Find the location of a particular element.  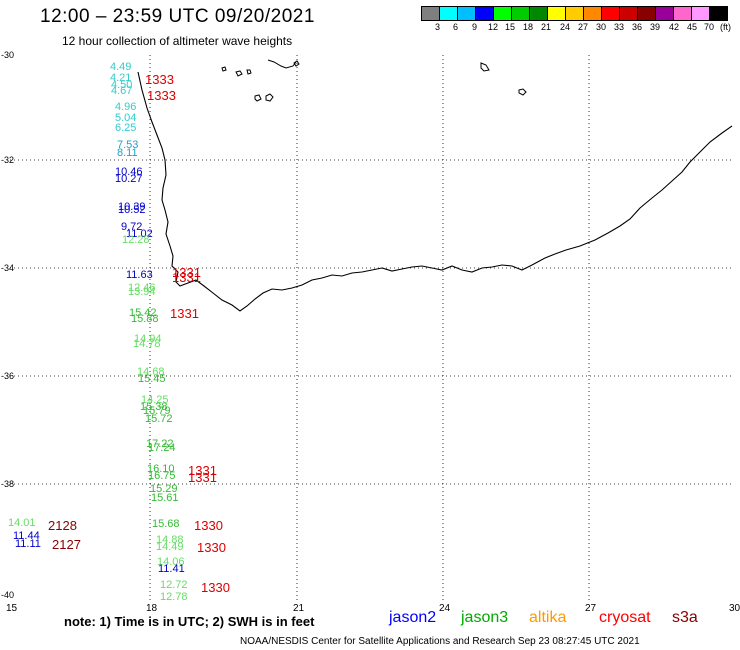

lat-tick-label: -38 is located at coordinates (7, 484).